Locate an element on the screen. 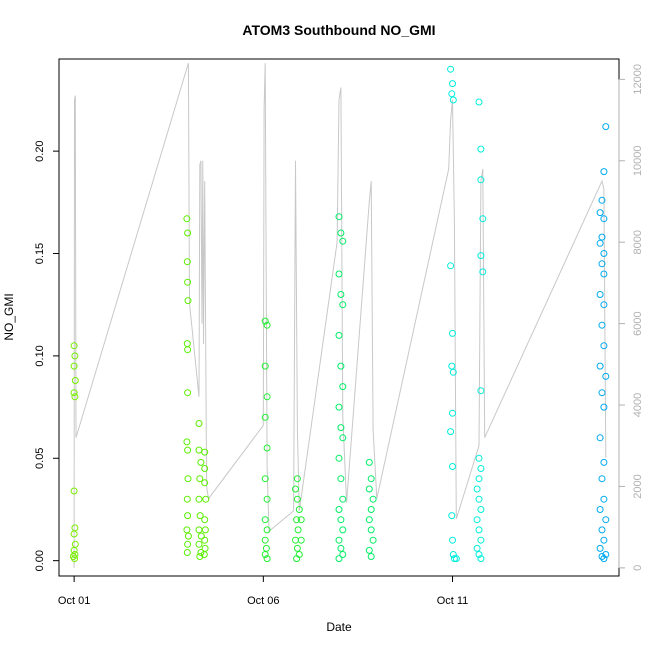  y-tick-label: 0.05 is located at coordinates (40, 458).